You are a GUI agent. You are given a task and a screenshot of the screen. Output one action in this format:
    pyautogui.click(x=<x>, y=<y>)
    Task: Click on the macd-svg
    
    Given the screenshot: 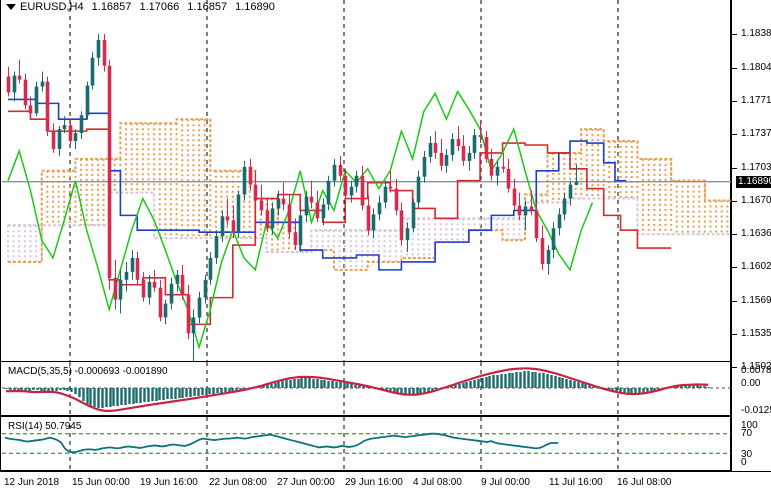 What is the action you would take?
    pyautogui.click(x=366, y=388)
    